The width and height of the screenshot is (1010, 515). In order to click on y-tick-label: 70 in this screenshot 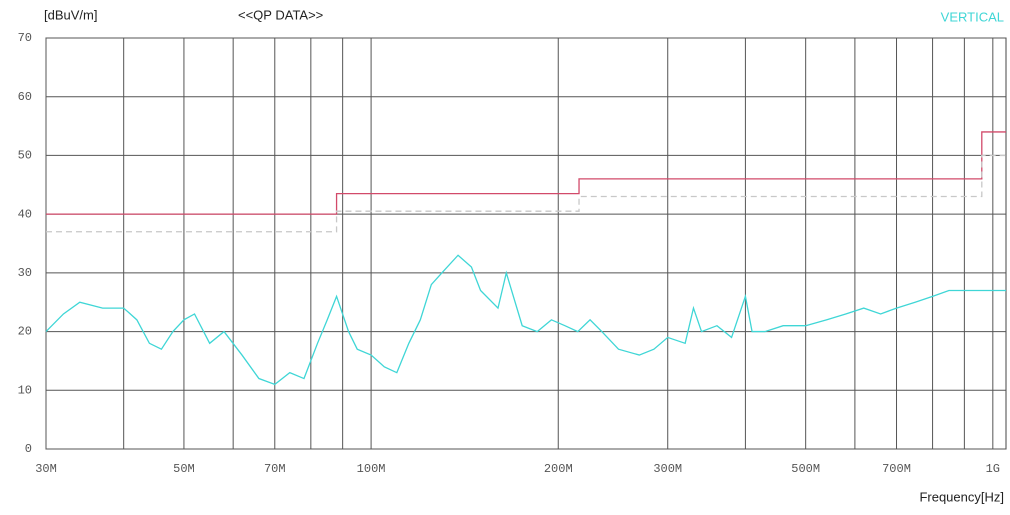, I will do `click(25, 38)`.